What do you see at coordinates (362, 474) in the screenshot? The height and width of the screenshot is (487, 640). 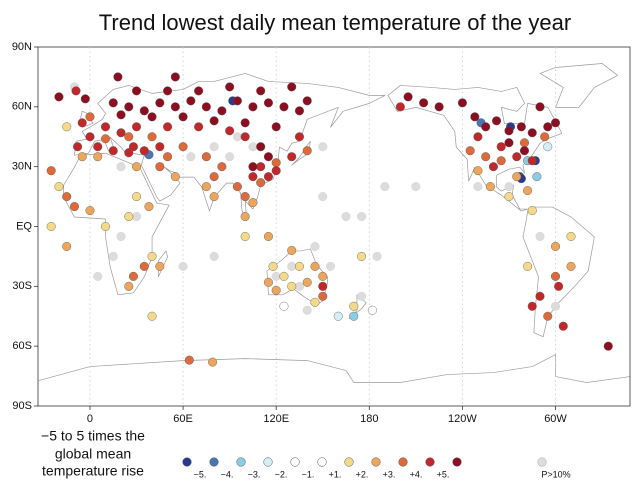 I see `legend-label: +2.` at bounding box center [362, 474].